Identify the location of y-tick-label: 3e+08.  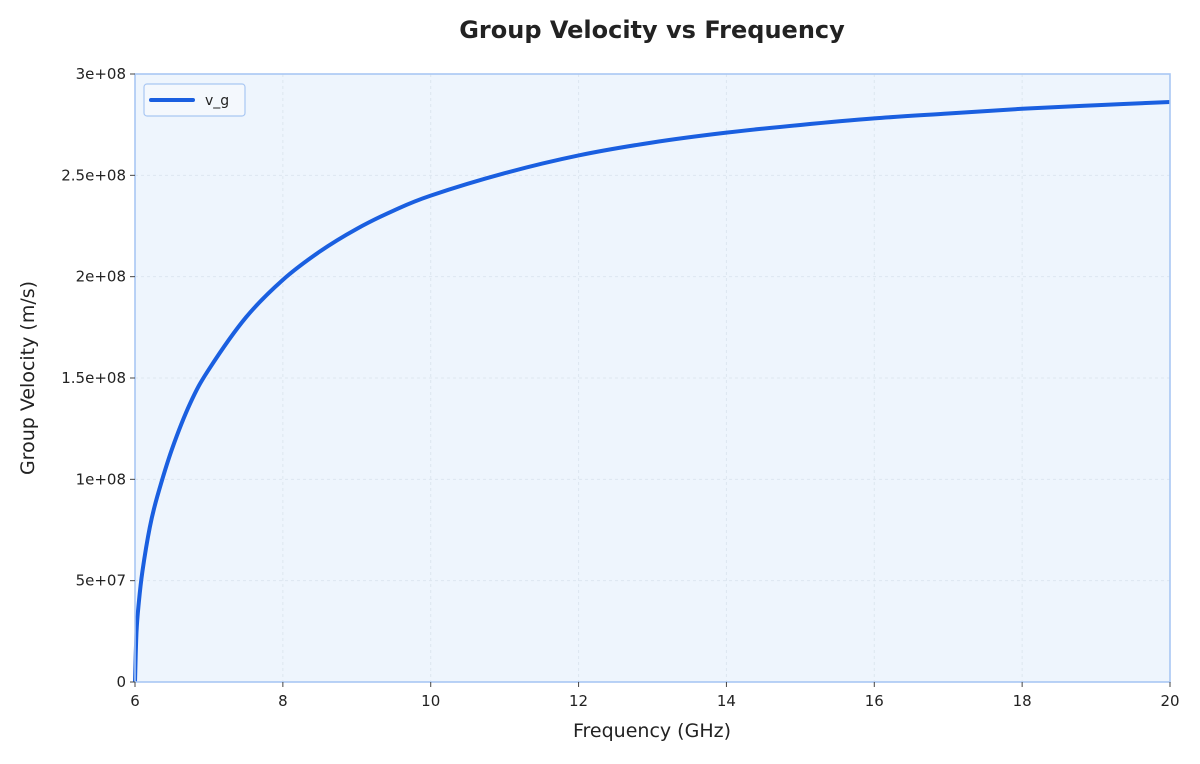
(101, 74).